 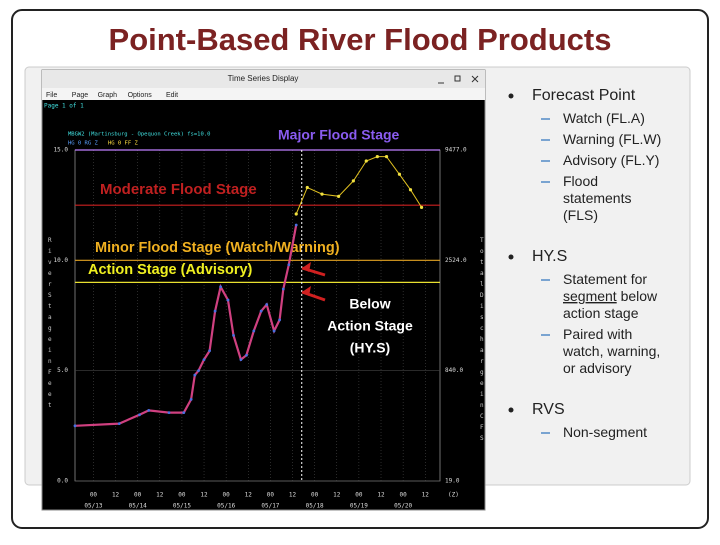 What do you see at coordinates (83, 144) in the screenshot?
I see `legend-entry: HG 0 RG Z` at bounding box center [83, 144].